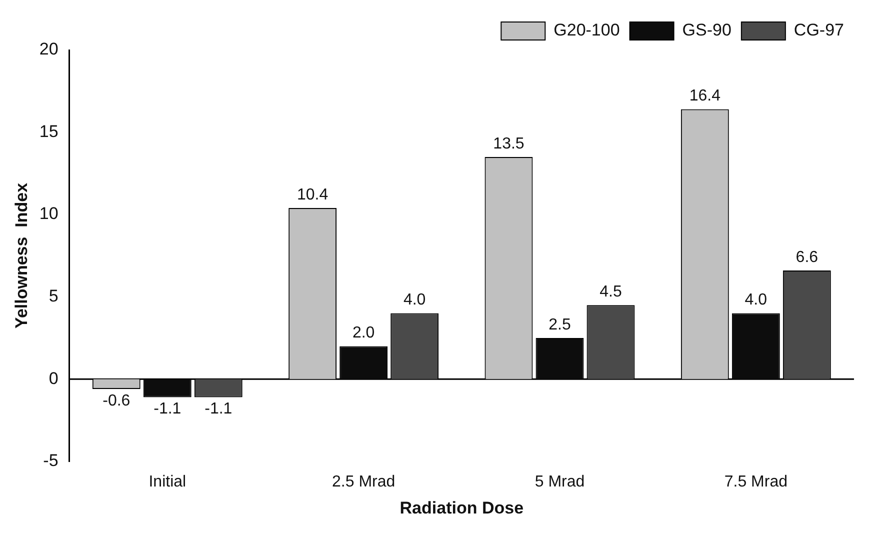  Describe the element at coordinates (21, 255) in the screenshot. I see `y-axis-title: Yellowness Index` at that location.